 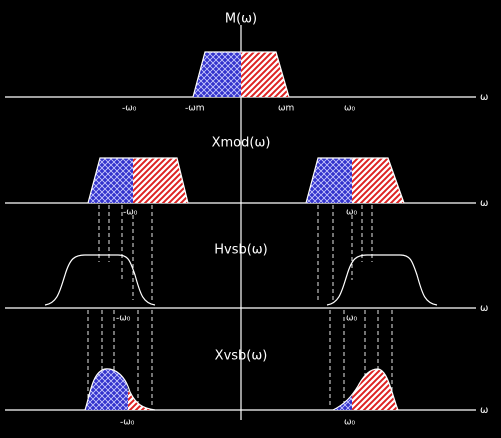 What do you see at coordinates (246, 180) in the screenshot?
I see `spectrum-mod` at bounding box center [246, 180].